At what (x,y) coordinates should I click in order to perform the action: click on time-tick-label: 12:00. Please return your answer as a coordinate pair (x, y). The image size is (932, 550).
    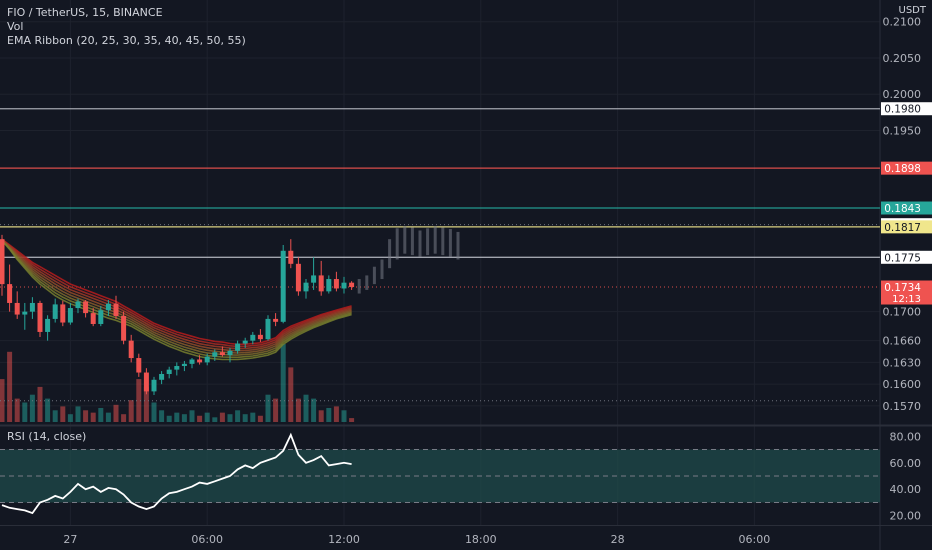
    Looking at the image, I should click on (344, 539).